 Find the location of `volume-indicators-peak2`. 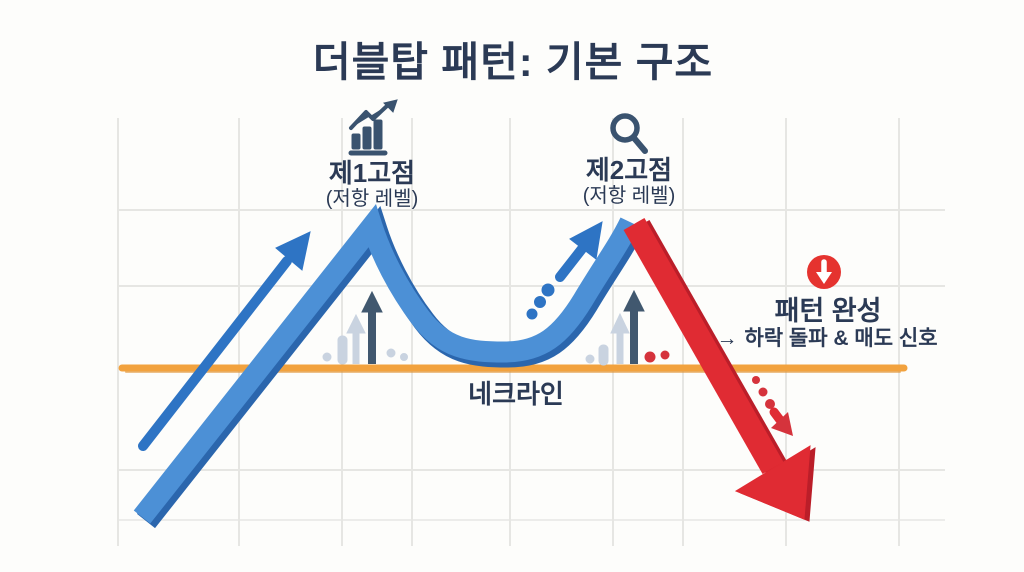

volume-indicators-peak2 is located at coordinates (627, 327).